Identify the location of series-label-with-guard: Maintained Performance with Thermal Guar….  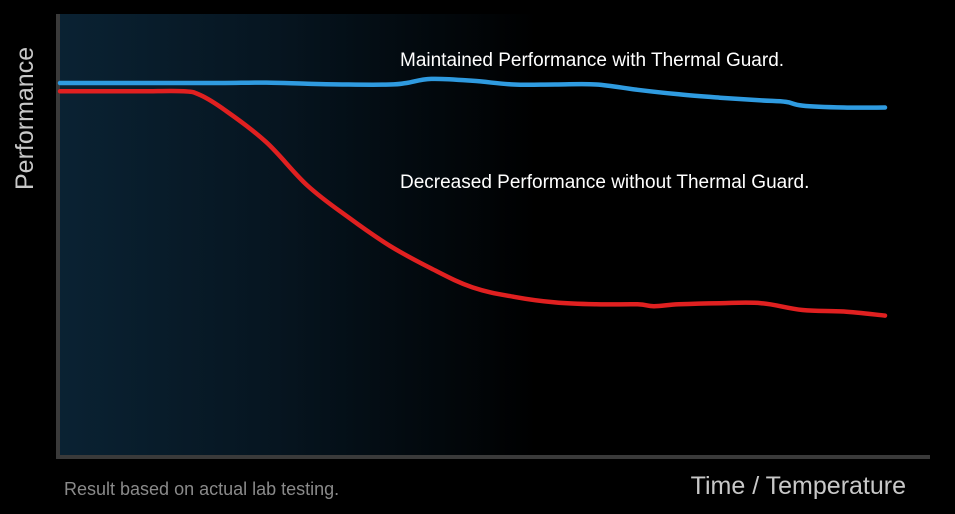
(592, 60).